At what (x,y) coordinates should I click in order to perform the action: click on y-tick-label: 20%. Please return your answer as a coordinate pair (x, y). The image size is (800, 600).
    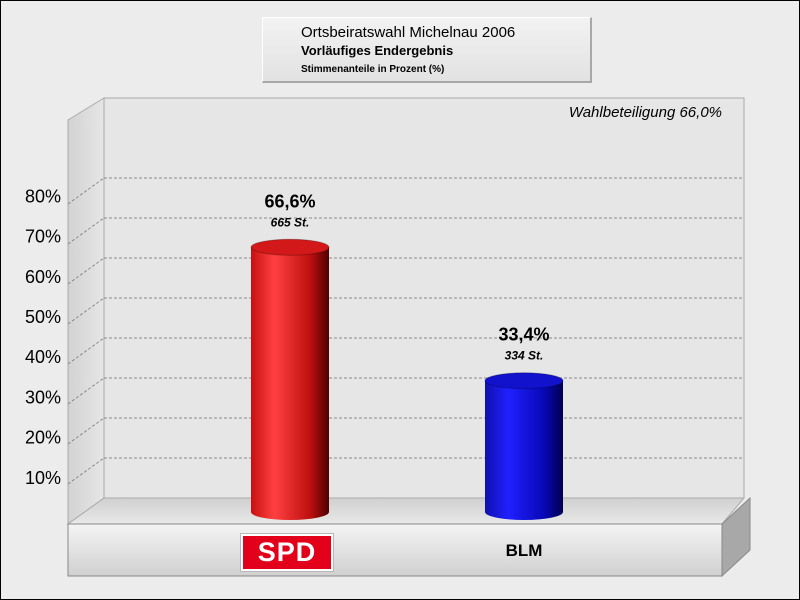
    Looking at the image, I should click on (43, 438).